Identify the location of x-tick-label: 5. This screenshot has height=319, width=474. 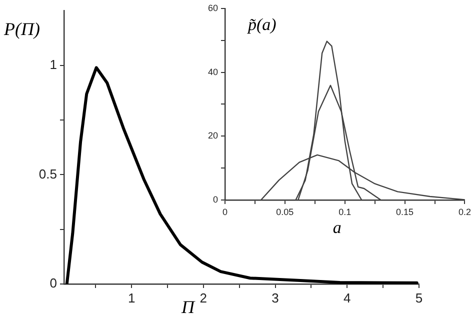
(419, 298).